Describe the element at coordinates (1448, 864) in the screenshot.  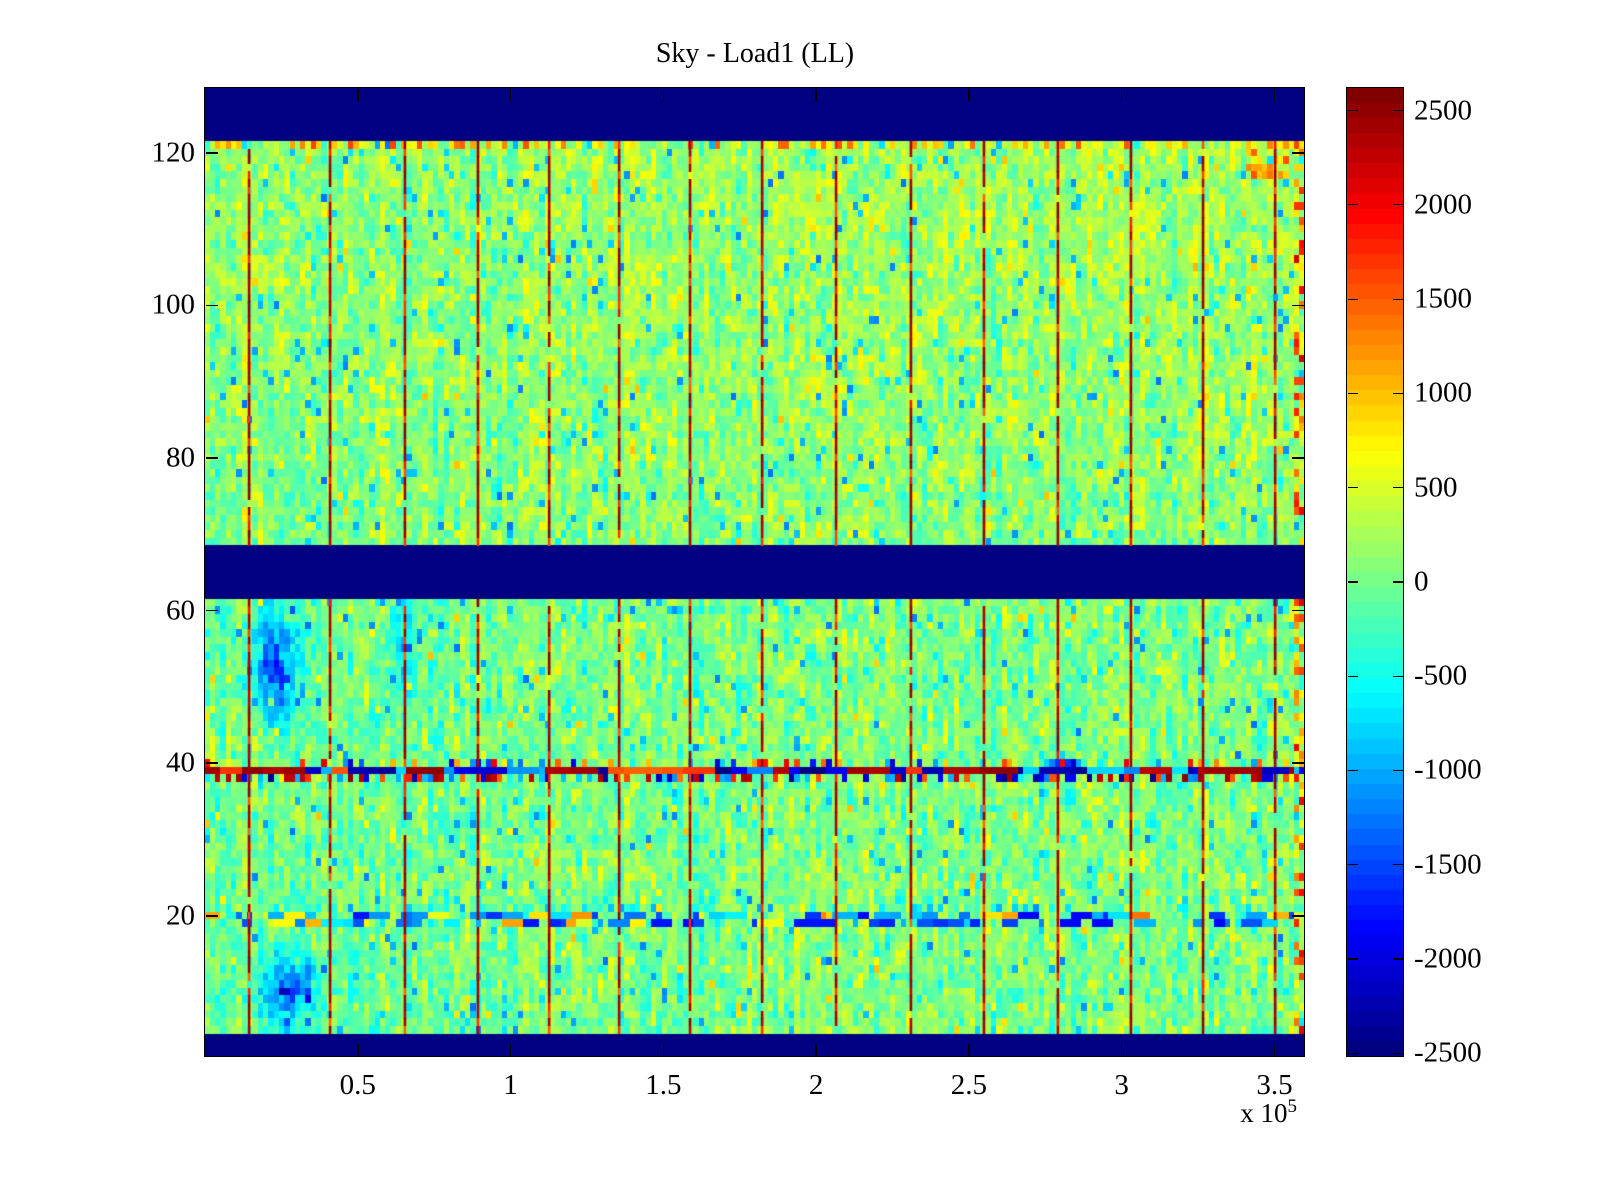
I see `colorbar-tick-label: -1500` at that location.